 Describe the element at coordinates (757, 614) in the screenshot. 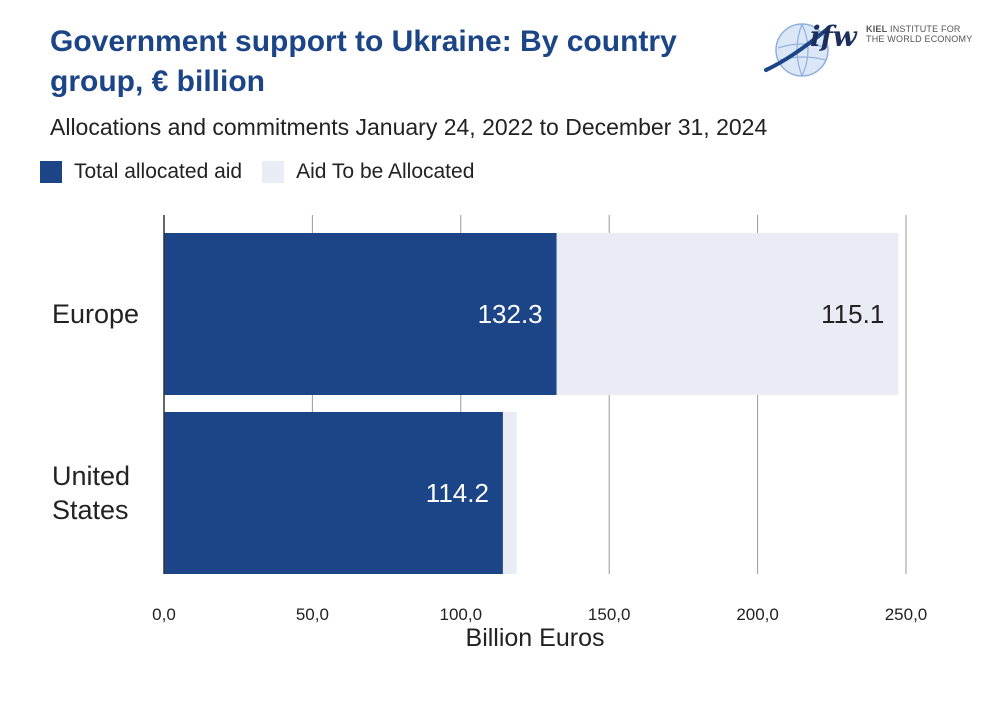

I see `x-tick-label: 200,0` at that location.